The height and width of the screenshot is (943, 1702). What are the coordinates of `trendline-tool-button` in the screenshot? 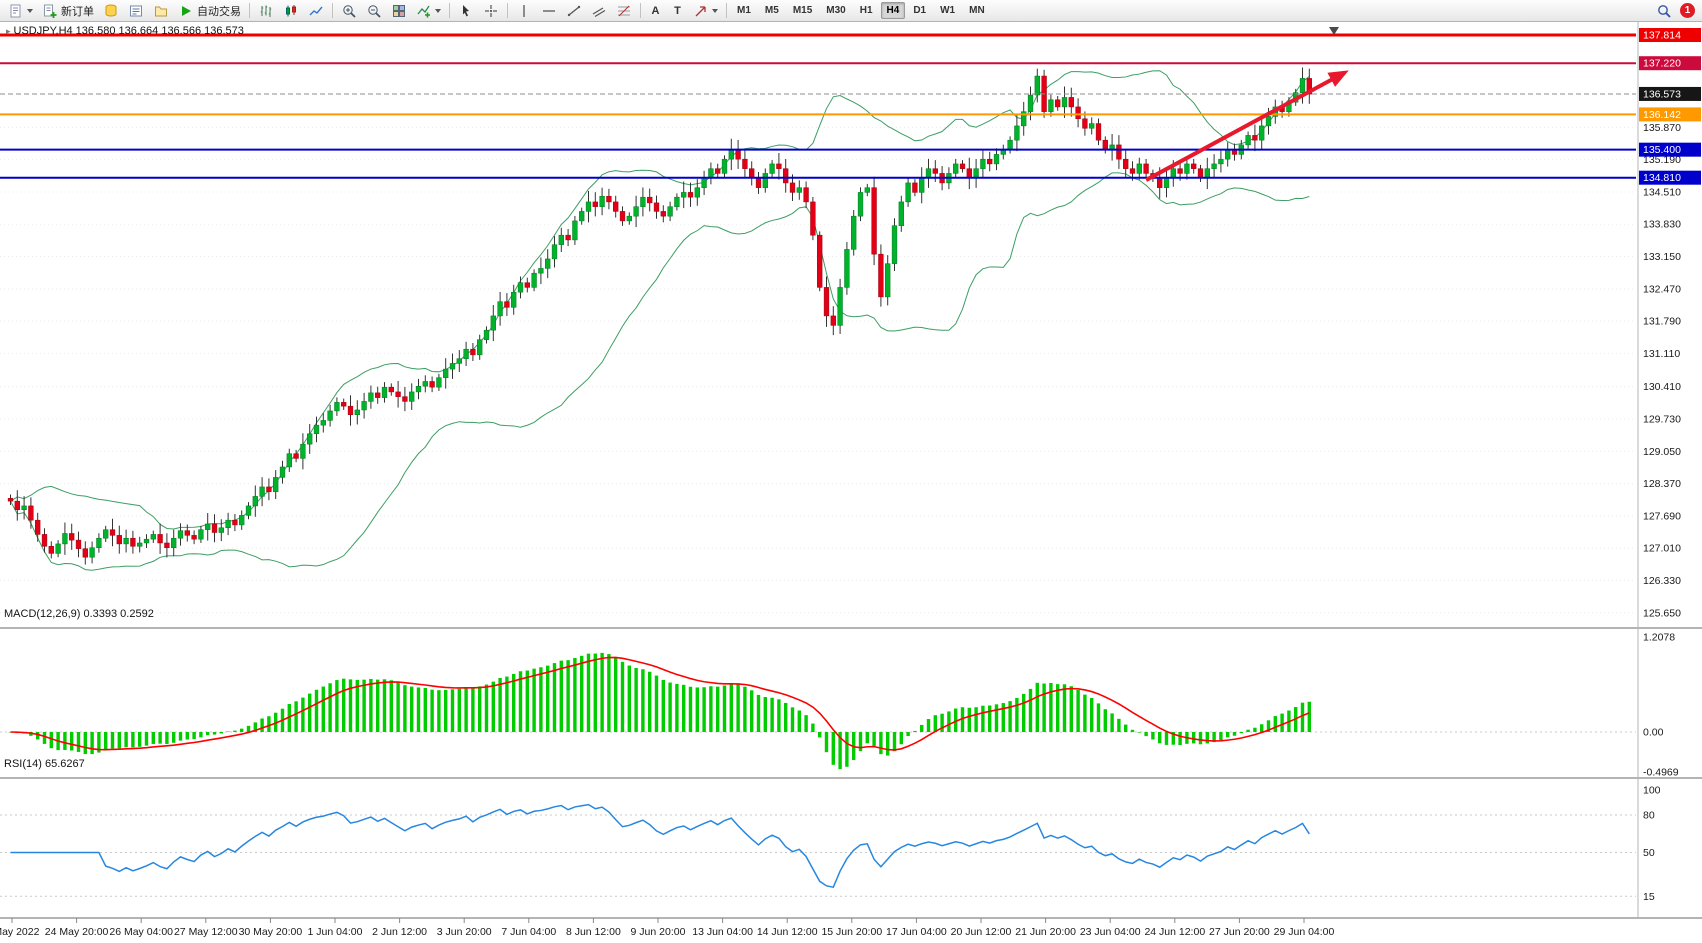 It's located at (574, 10).